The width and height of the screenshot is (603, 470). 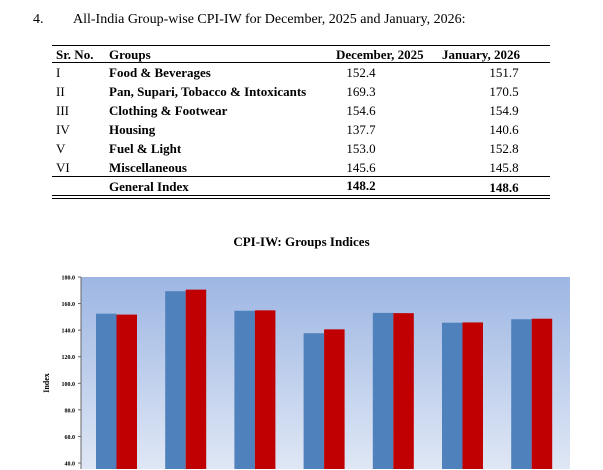 I want to click on column-header-groups: Groups, so click(x=130, y=54).